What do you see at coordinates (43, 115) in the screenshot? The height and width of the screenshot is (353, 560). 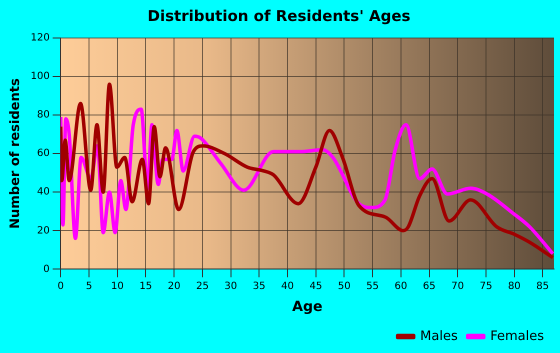 I see `y-tick-label: 80` at bounding box center [43, 115].